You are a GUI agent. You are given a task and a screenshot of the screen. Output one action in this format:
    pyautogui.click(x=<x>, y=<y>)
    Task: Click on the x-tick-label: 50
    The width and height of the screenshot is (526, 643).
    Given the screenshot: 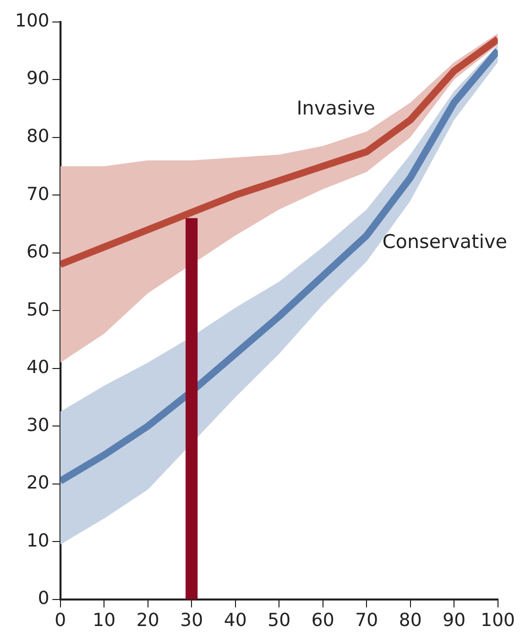 What is the action you would take?
    pyautogui.click(x=279, y=620)
    